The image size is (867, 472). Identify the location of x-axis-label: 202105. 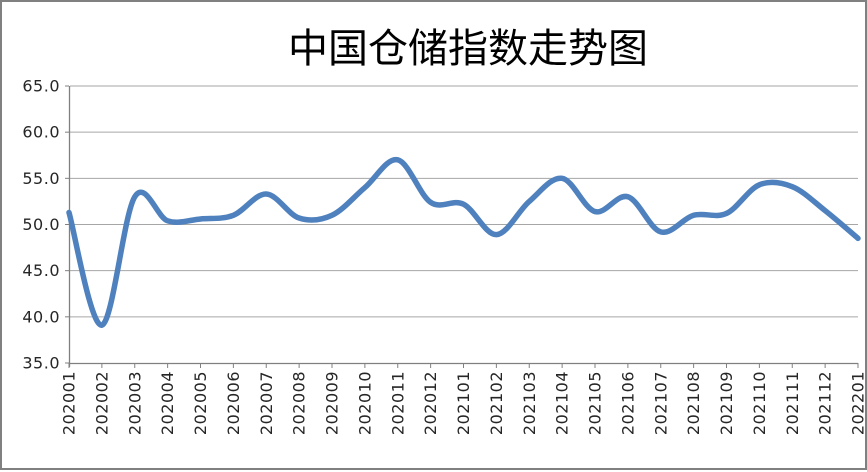
(595, 403).